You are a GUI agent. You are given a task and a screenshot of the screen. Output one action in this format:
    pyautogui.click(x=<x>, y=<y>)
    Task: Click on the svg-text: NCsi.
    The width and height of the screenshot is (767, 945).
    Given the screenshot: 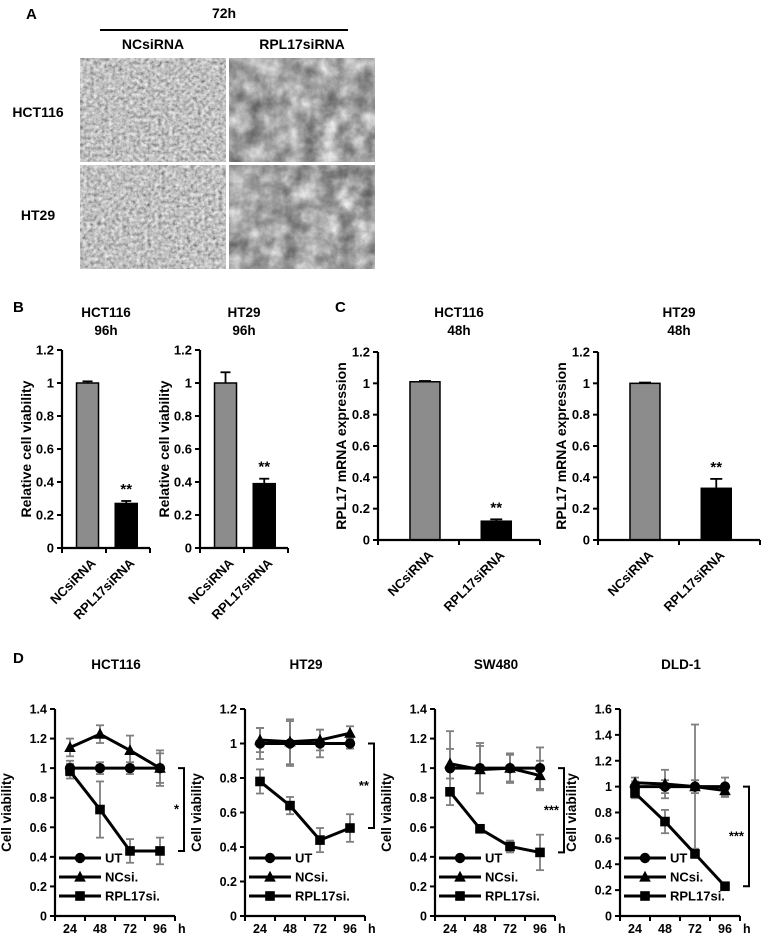 What is the action you would take?
    pyautogui.click(x=501, y=877)
    